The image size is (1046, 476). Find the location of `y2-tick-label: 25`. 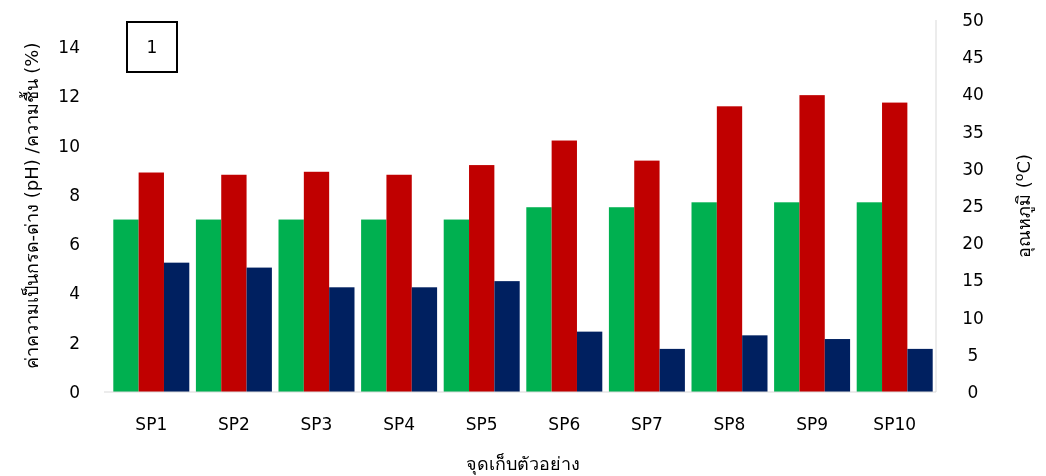

y2-tick-label: 25 is located at coordinates (973, 206).